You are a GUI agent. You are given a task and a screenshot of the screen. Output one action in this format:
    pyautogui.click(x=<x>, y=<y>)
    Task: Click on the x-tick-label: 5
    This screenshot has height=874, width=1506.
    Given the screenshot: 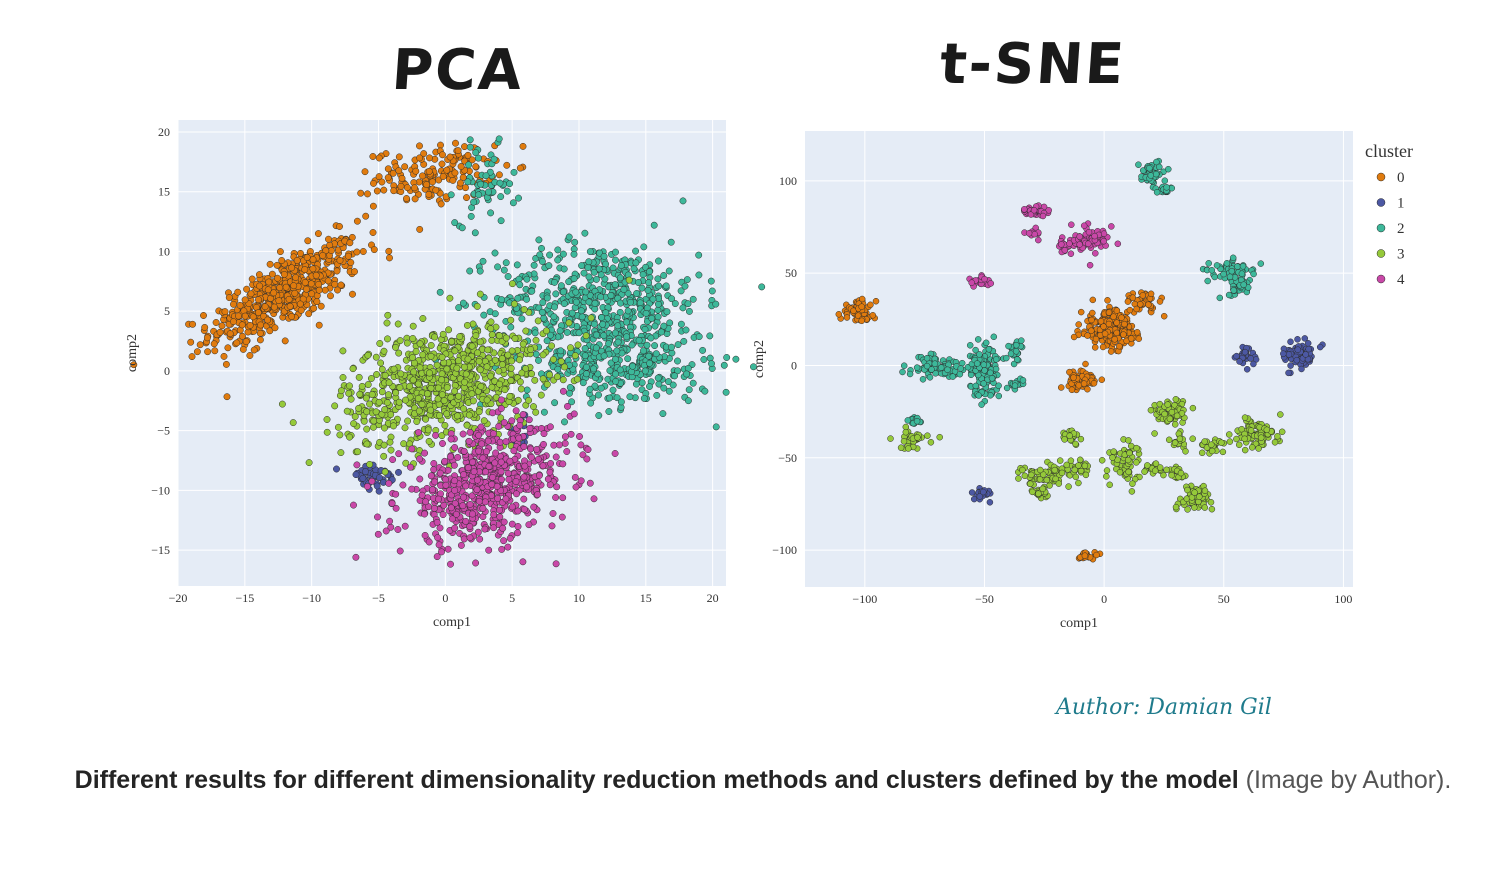 What is the action you would take?
    pyautogui.click(x=512, y=598)
    